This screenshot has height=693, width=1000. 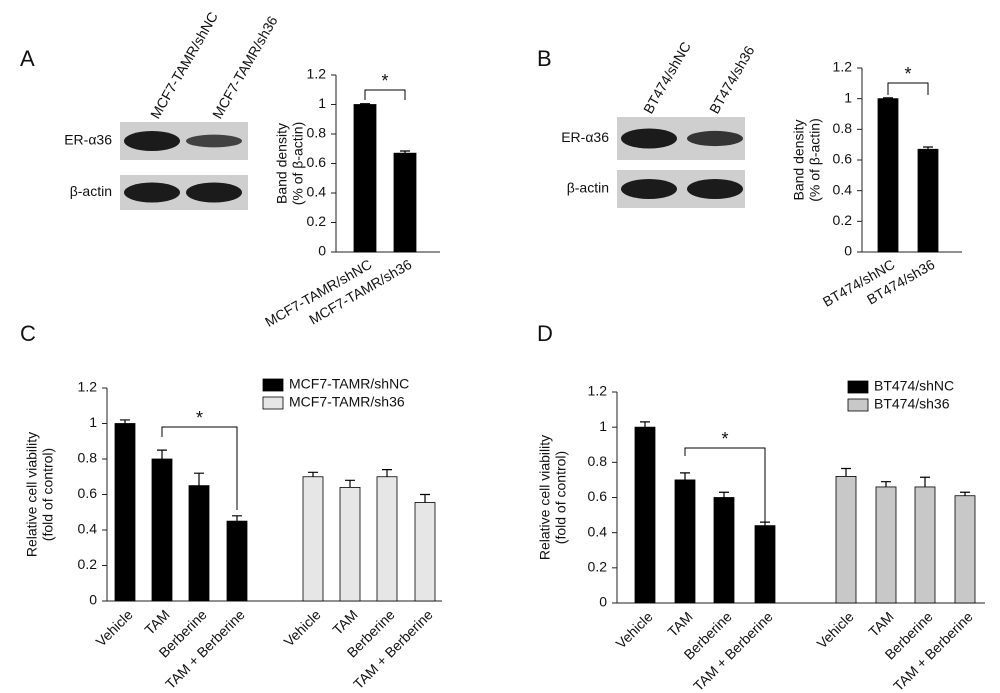 What do you see at coordinates (912, 404) in the screenshot?
I see `legend-label: BT474/sh36` at bounding box center [912, 404].